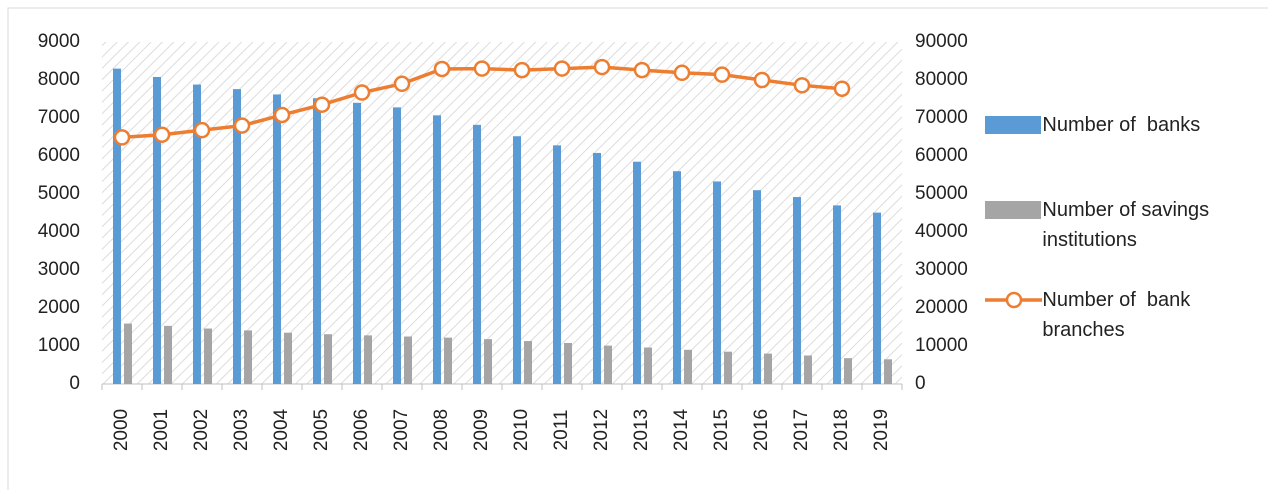 The width and height of the screenshot is (1268, 490). What do you see at coordinates (74, 383) in the screenshot?
I see `y-tick-label: 0` at bounding box center [74, 383].